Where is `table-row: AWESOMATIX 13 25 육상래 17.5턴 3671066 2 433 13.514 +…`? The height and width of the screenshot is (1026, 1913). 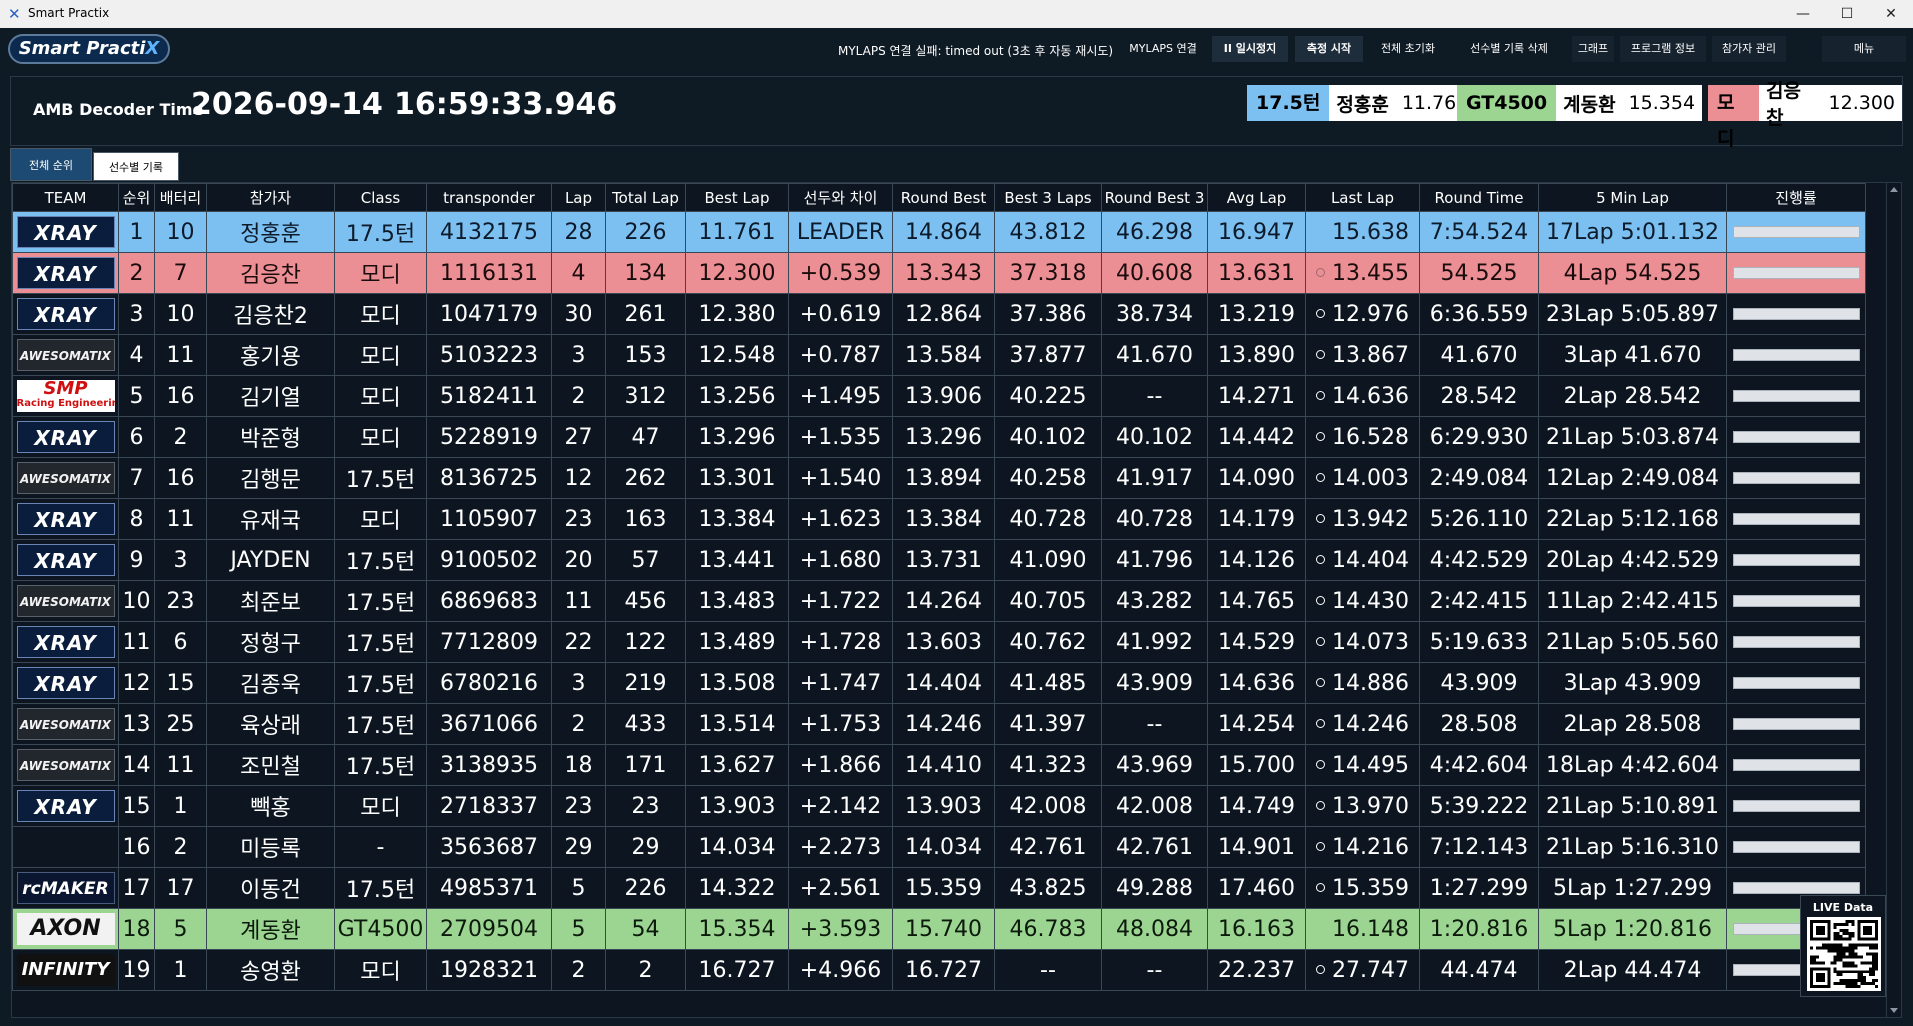 table-row: AWESOMATIX 13 25 육상래 17.5턴 3671066 2 433 13.514 +… is located at coordinates (939, 724).